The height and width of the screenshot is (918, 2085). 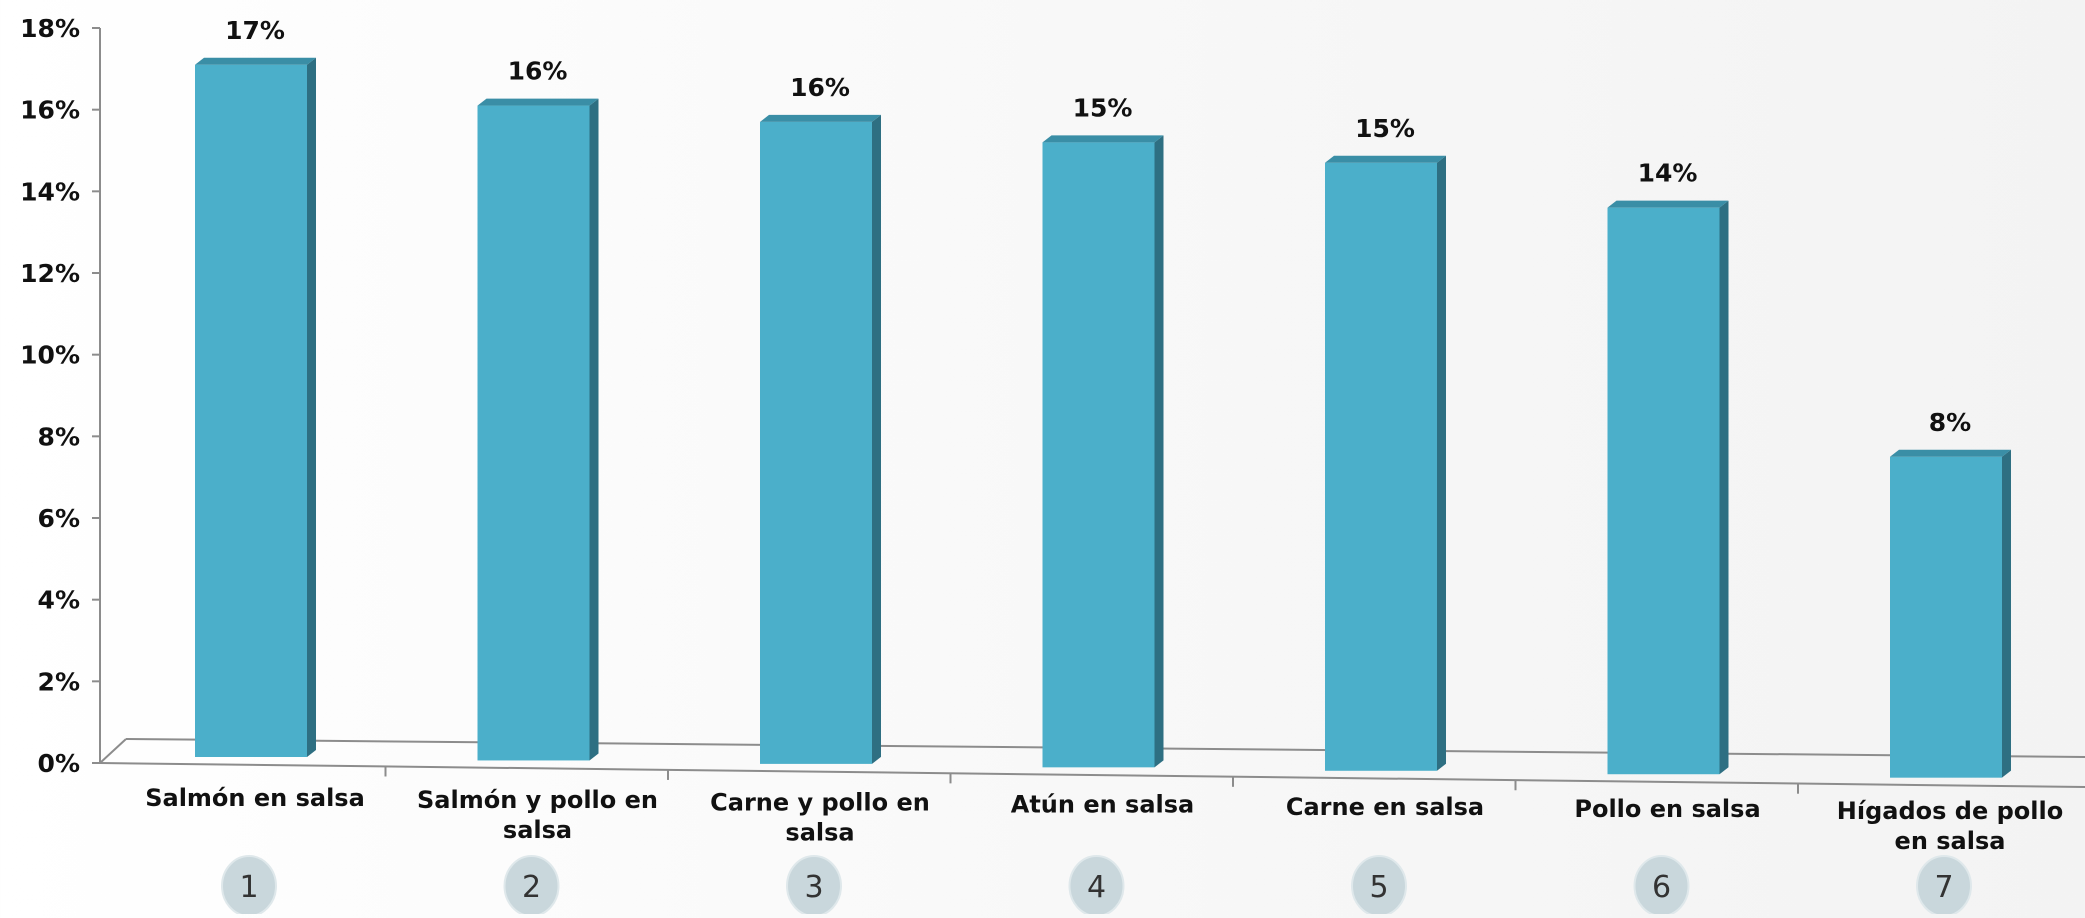 What do you see at coordinates (813, 887) in the screenshot?
I see `rank-number: 3` at bounding box center [813, 887].